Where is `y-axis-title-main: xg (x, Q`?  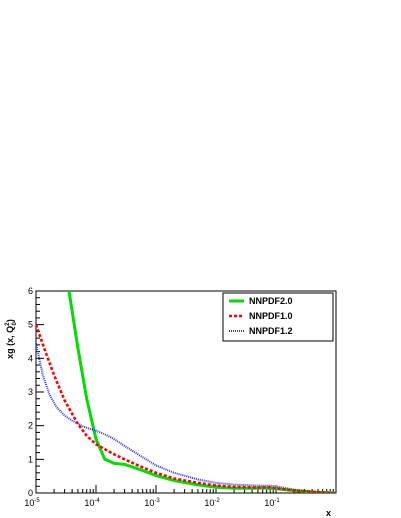 y-axis-title-main: xg (x, Q is located at coordinates (10, 342).